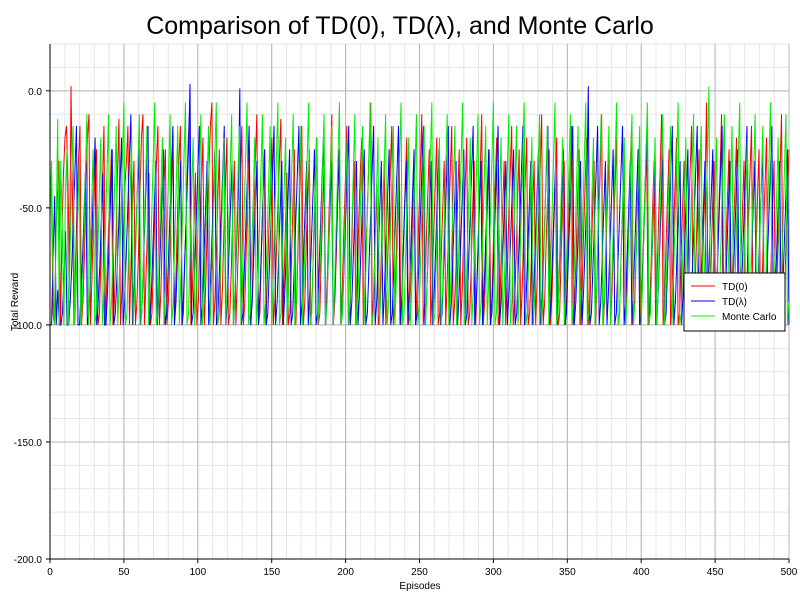 This screenshot has width=800, height=600. What do you see at coordinates (50, 572) in the screenshot?
I see `x-tick-label: 0` at bounding box center [50, 572].